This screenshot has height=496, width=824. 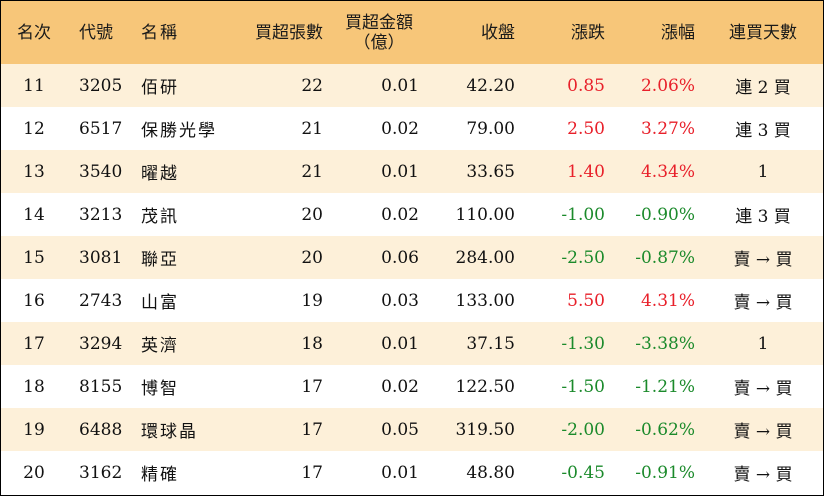 What do you see at coordinates (400, 300) in the screenshot?
I see `cell-net-amount: 0.03` at bounding box center [400, 300].